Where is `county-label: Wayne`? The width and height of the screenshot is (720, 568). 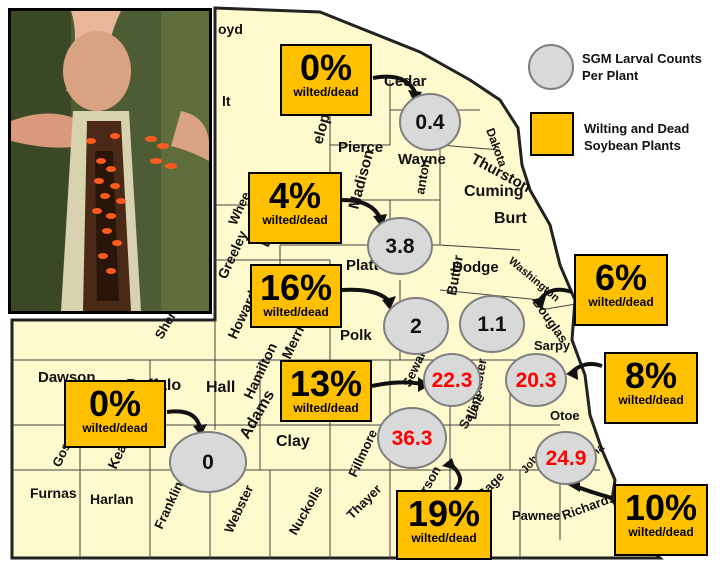
county-label: Wayne is located at coordinates (422, 159).